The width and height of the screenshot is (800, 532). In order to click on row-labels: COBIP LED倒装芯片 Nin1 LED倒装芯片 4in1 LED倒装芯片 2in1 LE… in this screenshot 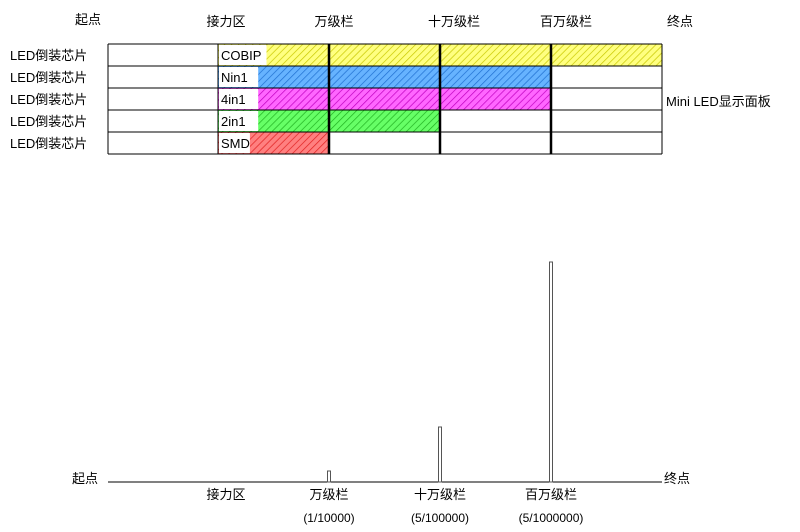, I will do `click(135, 99)`.